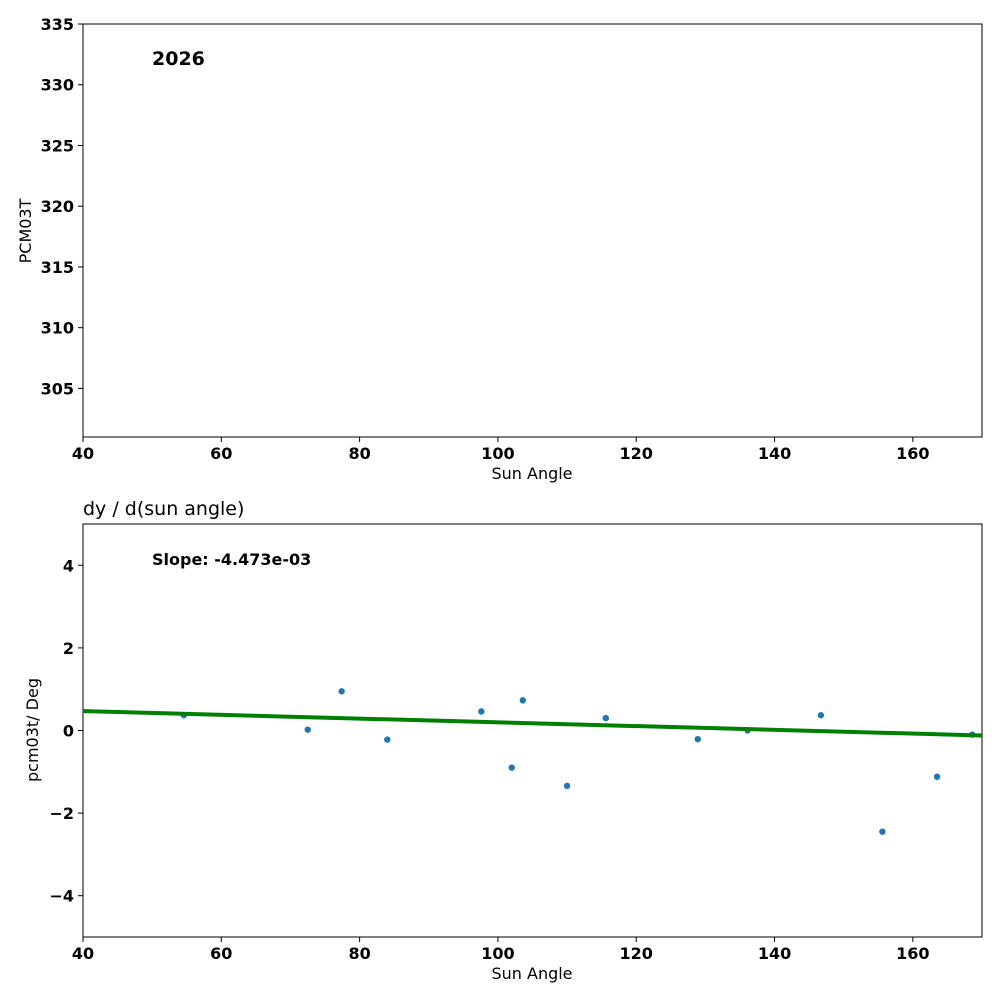 Image resolution: width=1000 pixels, height=1000 pixels. I want to click on bottom-x-axis-label: Sun Angle, so click(531, 973).